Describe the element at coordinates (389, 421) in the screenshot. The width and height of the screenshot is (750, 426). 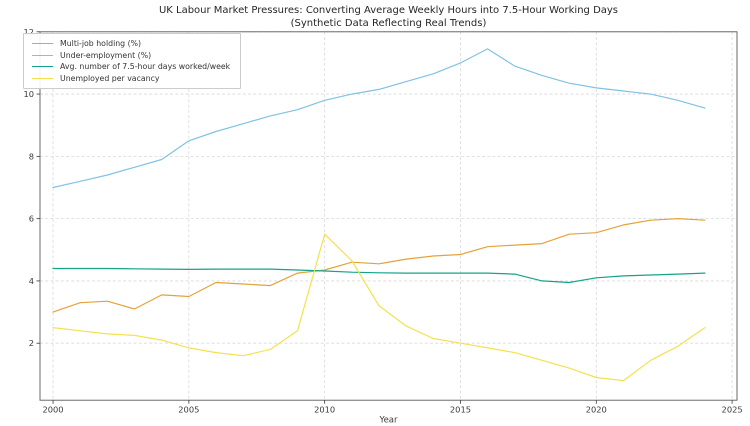
I see `x-axis-label: Year` at that location.